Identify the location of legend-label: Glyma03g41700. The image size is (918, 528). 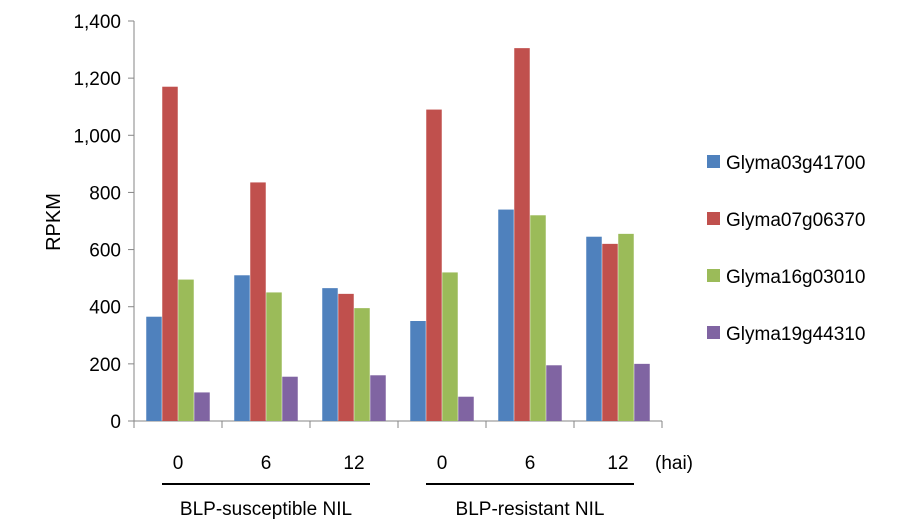
(795, 163).